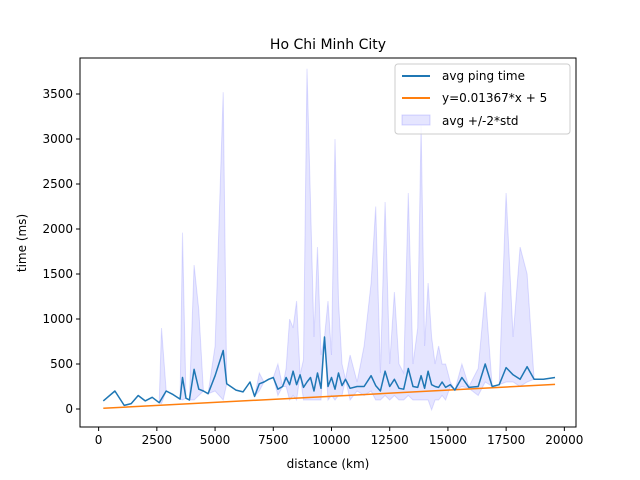 The height and width of the screenshot is (480, 640). What do you see at coordinates (564, 440) in the screenshot?
I see `x-tick-label: 20000` at bounding box center [564, 440].